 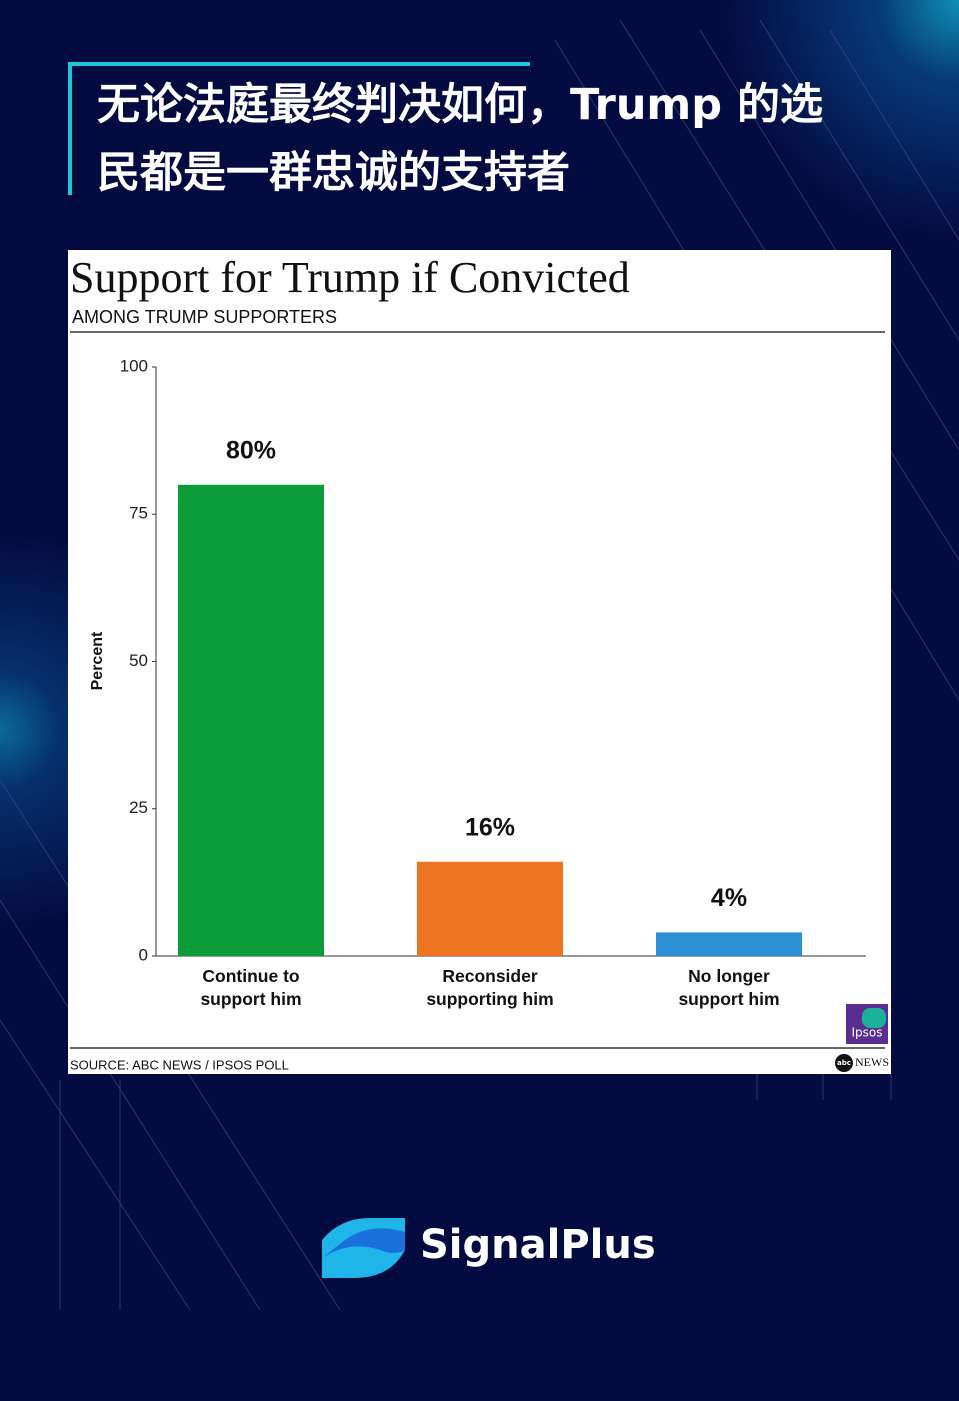 I want to click on y-tick-label: 75, so click(x=138, y=513).